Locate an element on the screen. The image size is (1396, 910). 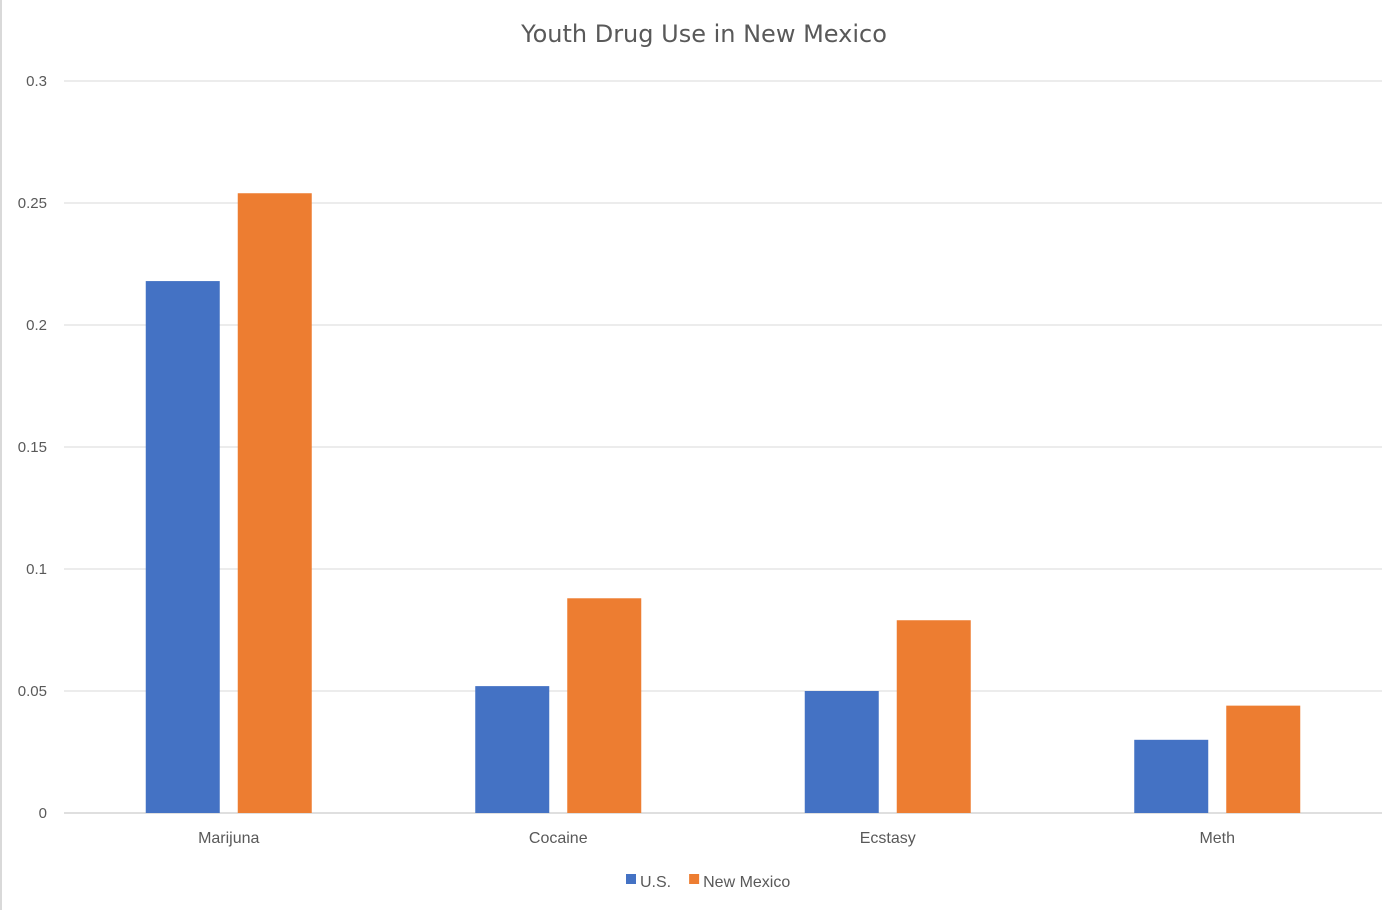
y-axis-ticks: 0 0.05 0.1 0.15 0.2 0.25 0.3 is located at coordinates (32, 447).